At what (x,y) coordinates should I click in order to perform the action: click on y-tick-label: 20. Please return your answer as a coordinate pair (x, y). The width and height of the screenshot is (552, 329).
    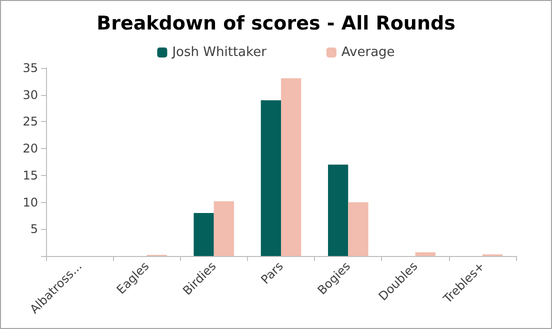
    Looking at the image, I should click on (30, 149).